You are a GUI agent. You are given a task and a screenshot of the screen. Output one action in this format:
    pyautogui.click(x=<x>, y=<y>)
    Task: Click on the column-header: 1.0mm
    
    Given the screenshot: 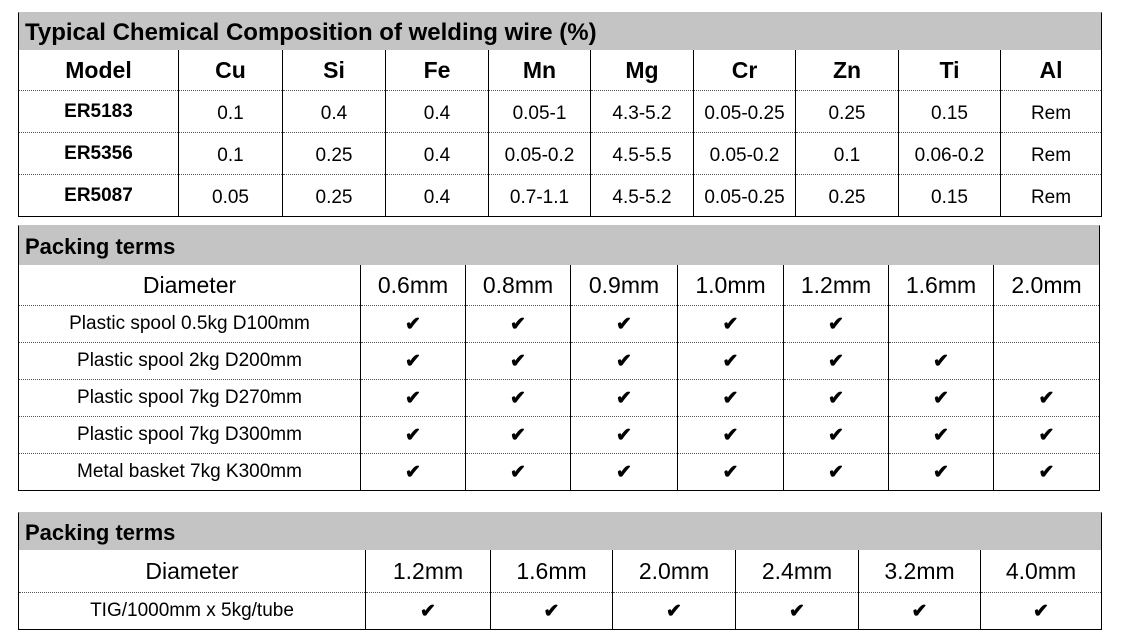 What is the action you would take?
    pyautogui.click(x=730, y=285)
    